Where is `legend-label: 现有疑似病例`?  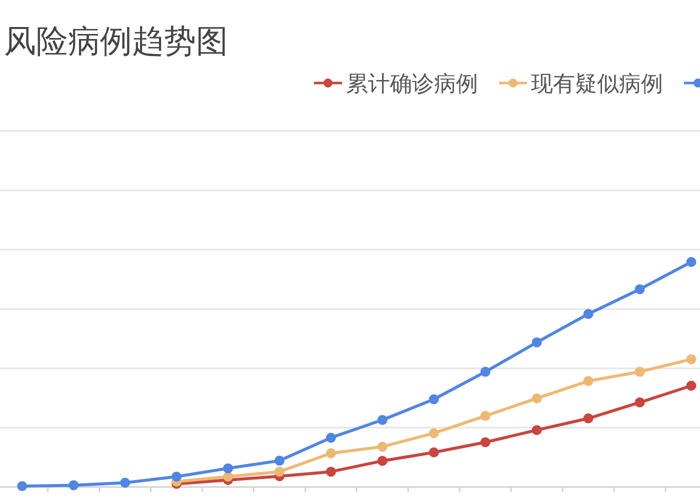 legend-label: 现有疑似病例 is located at coordinates (597, 83).